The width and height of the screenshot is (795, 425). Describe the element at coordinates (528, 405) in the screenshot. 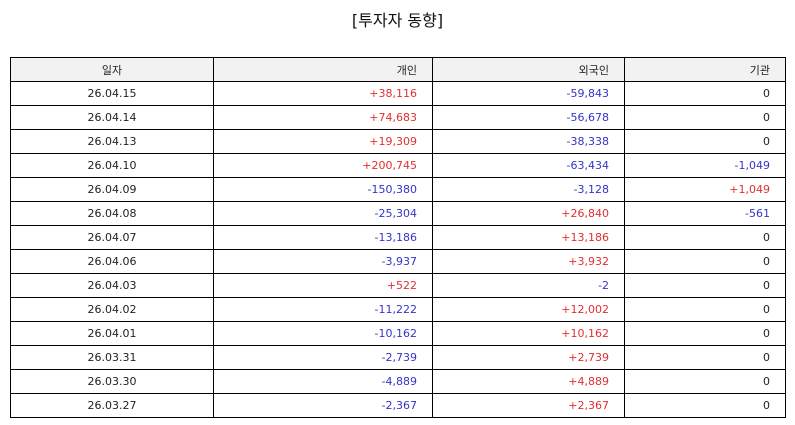

I see `foreign-cell: +2,367` at that location.